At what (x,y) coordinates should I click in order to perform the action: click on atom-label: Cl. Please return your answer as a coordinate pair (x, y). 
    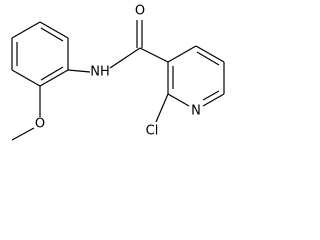
    Looking at the image, I should click on (152, 131).